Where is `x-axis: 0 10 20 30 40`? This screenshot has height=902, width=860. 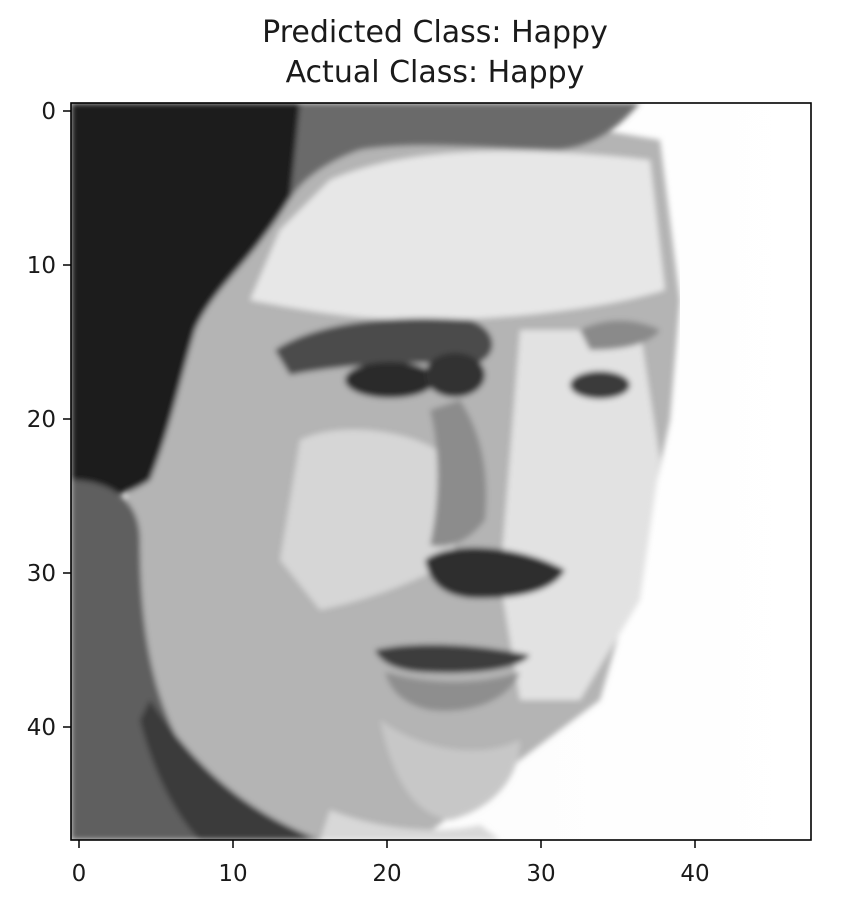 x-axis: 0 10 20 30 40 is located at coordinates (391, 863).